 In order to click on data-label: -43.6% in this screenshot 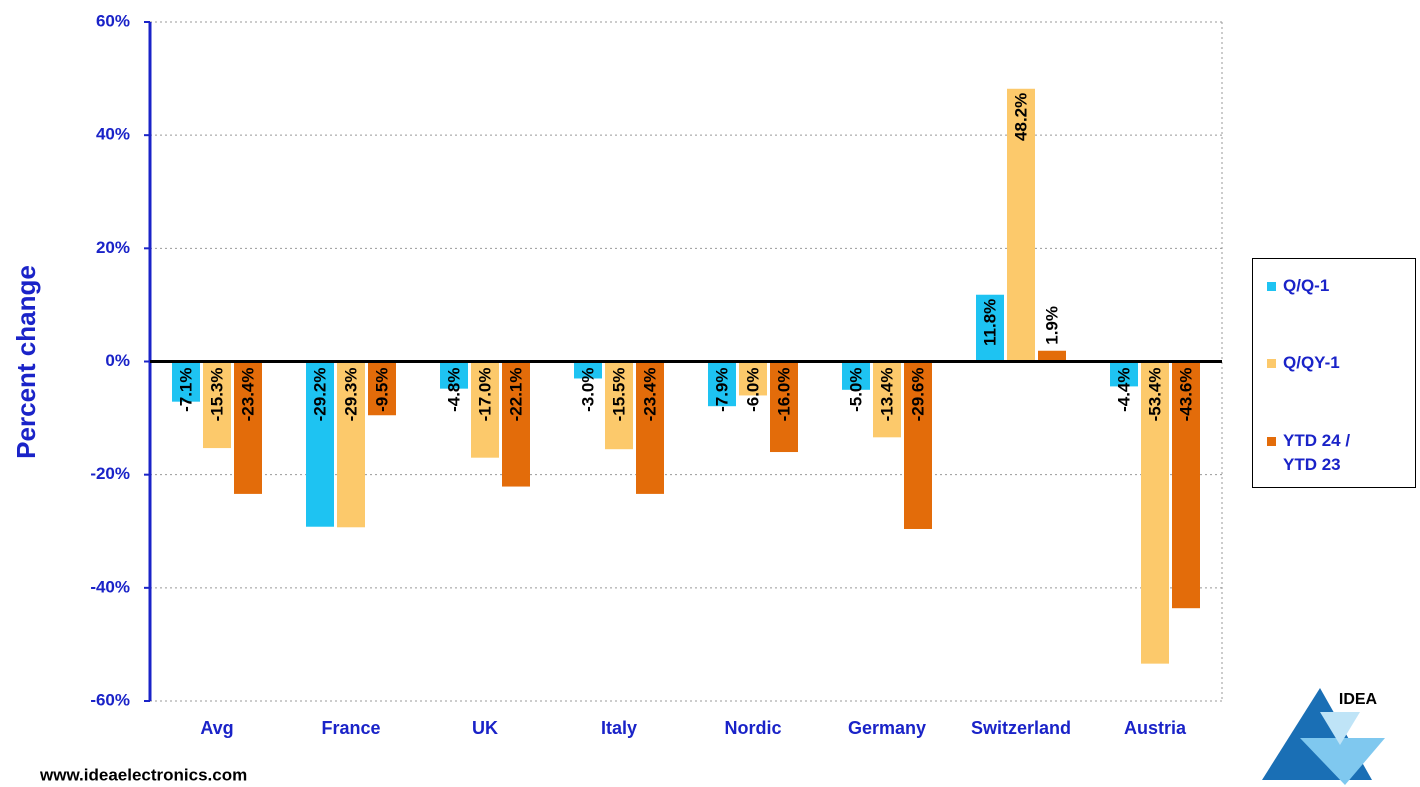, I will do `click(1185, 395)`.